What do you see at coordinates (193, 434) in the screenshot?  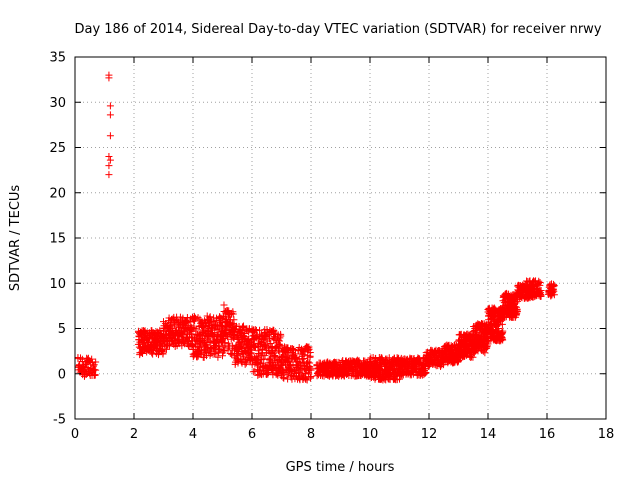 I see `x-tick-label: 4` at bounding box center [193, 434].